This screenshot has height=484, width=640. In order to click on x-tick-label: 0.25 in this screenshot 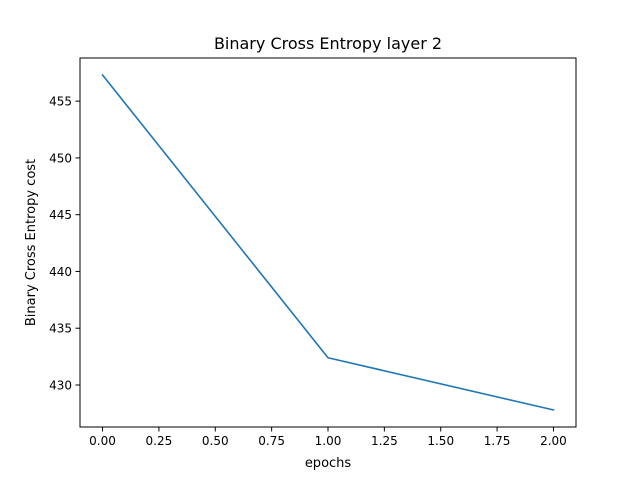, I will do `click(159, 441)`.